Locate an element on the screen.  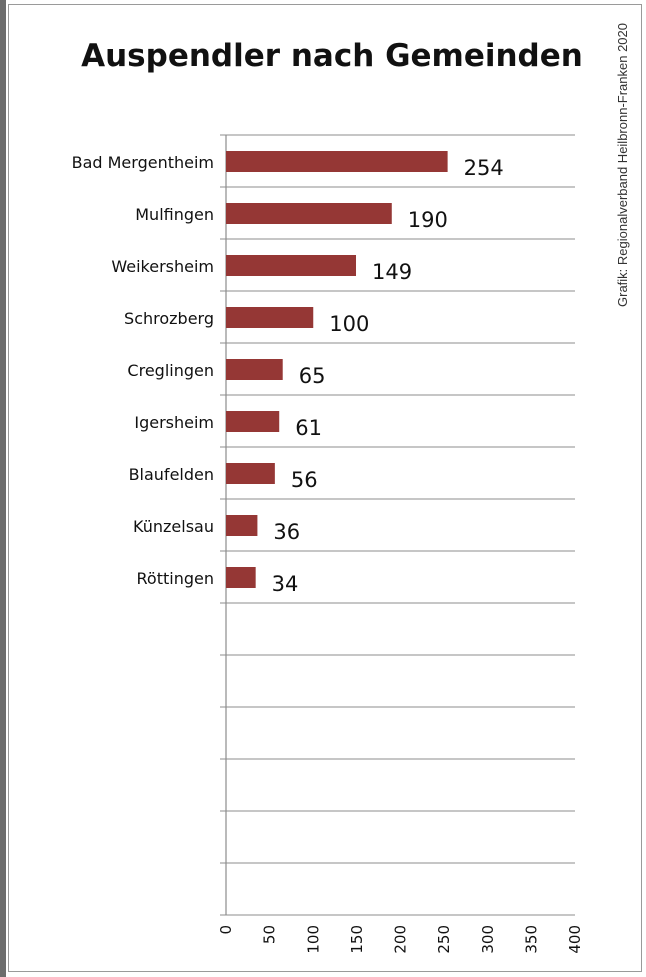
data-label-2: 149 is located at coordinates (392, 272).